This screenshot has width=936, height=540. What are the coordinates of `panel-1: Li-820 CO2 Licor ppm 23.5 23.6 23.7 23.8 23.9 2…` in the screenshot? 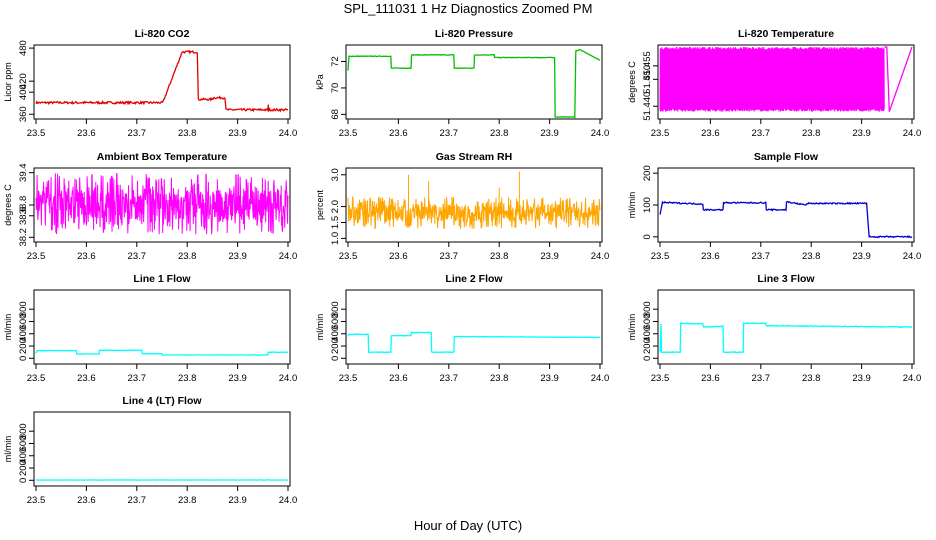 It's located at (150, 83).